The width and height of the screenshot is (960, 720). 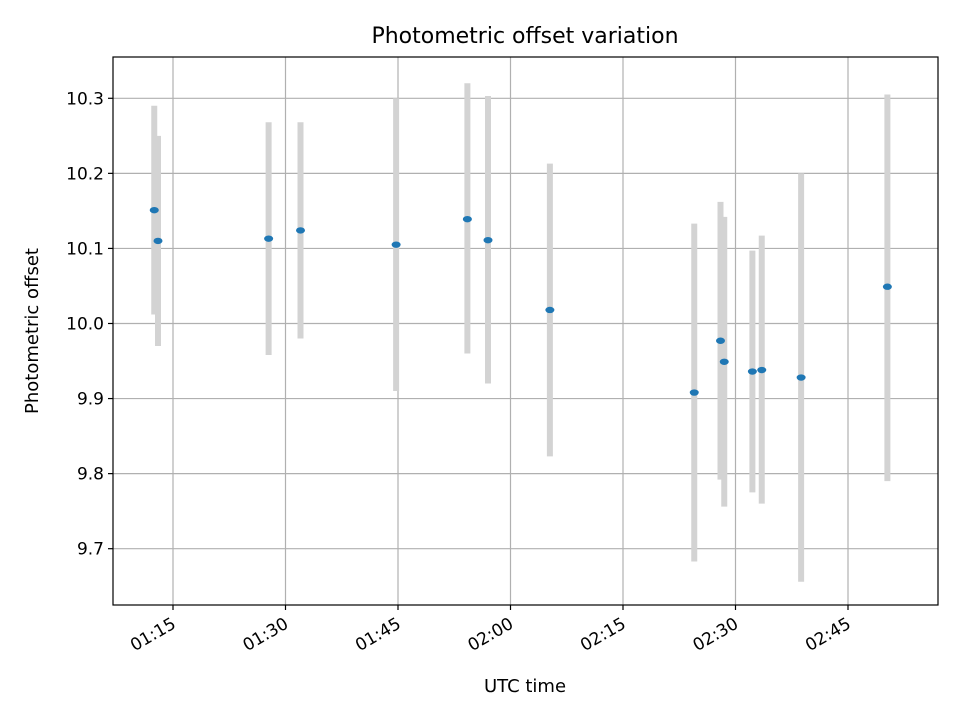 I want to click on chart-title: Photometric offset variation, so click(x=524, y=36).